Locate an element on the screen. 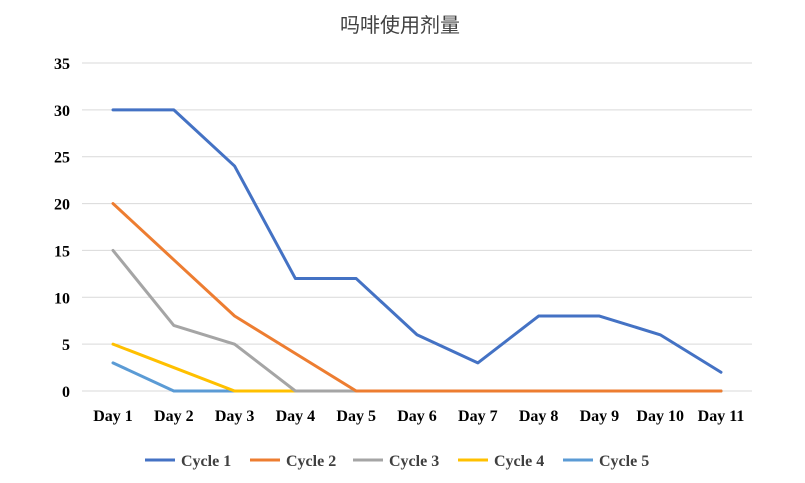 The height and width of the screenshot is (483, 805). x-tick-label: Day 7 is located at coordinates (478, 416).